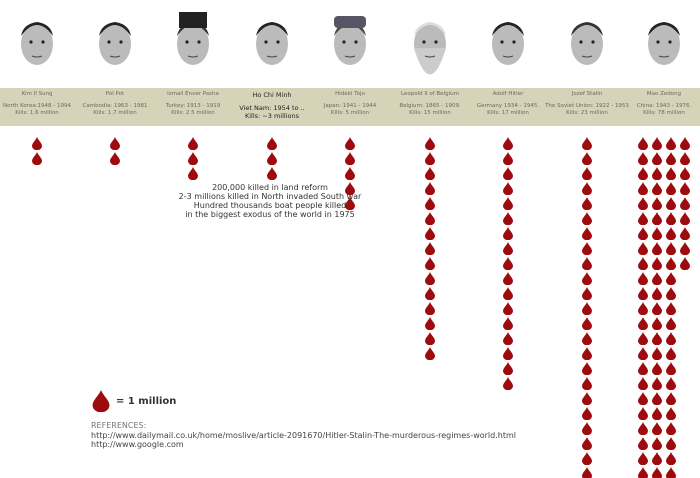  I want to click on leader-line2: Kills: 23 million, so click(587, 113).